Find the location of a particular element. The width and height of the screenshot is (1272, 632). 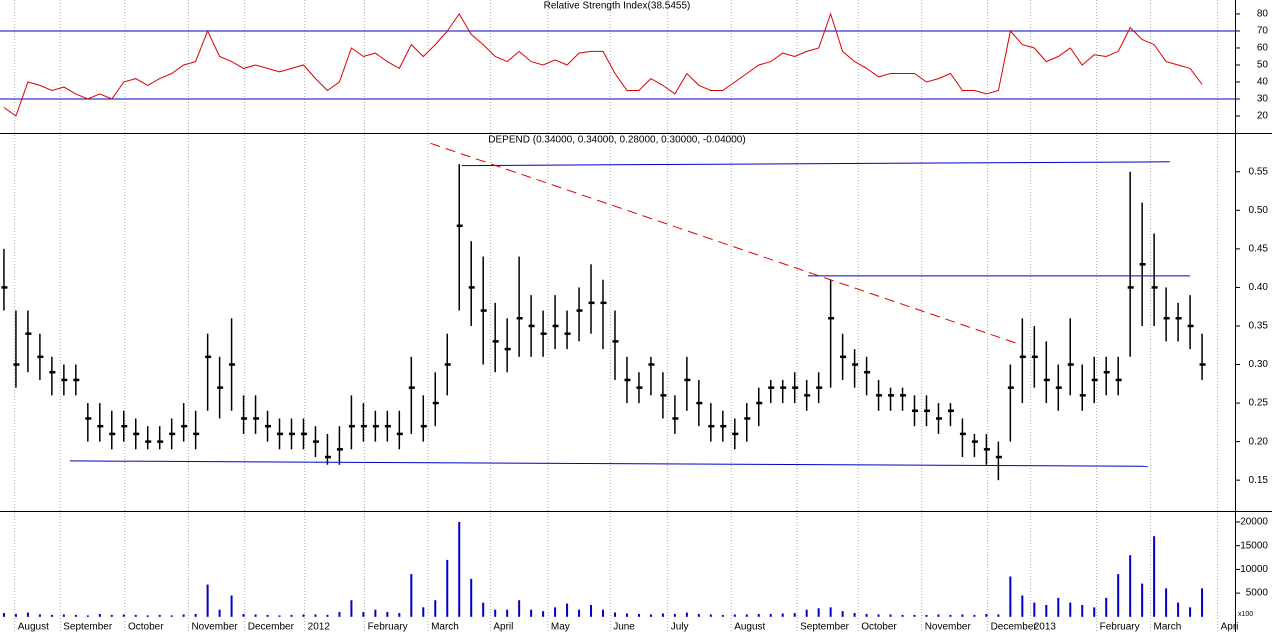

y-tick-label: 0.50 is located at coordinates (1259, 210).